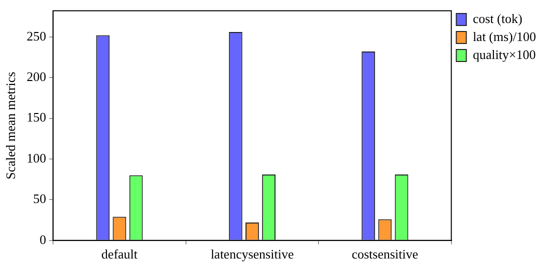 This screenshot has height=266, width=550. I want to click on y-tick-label: 150, so click(36, 117).